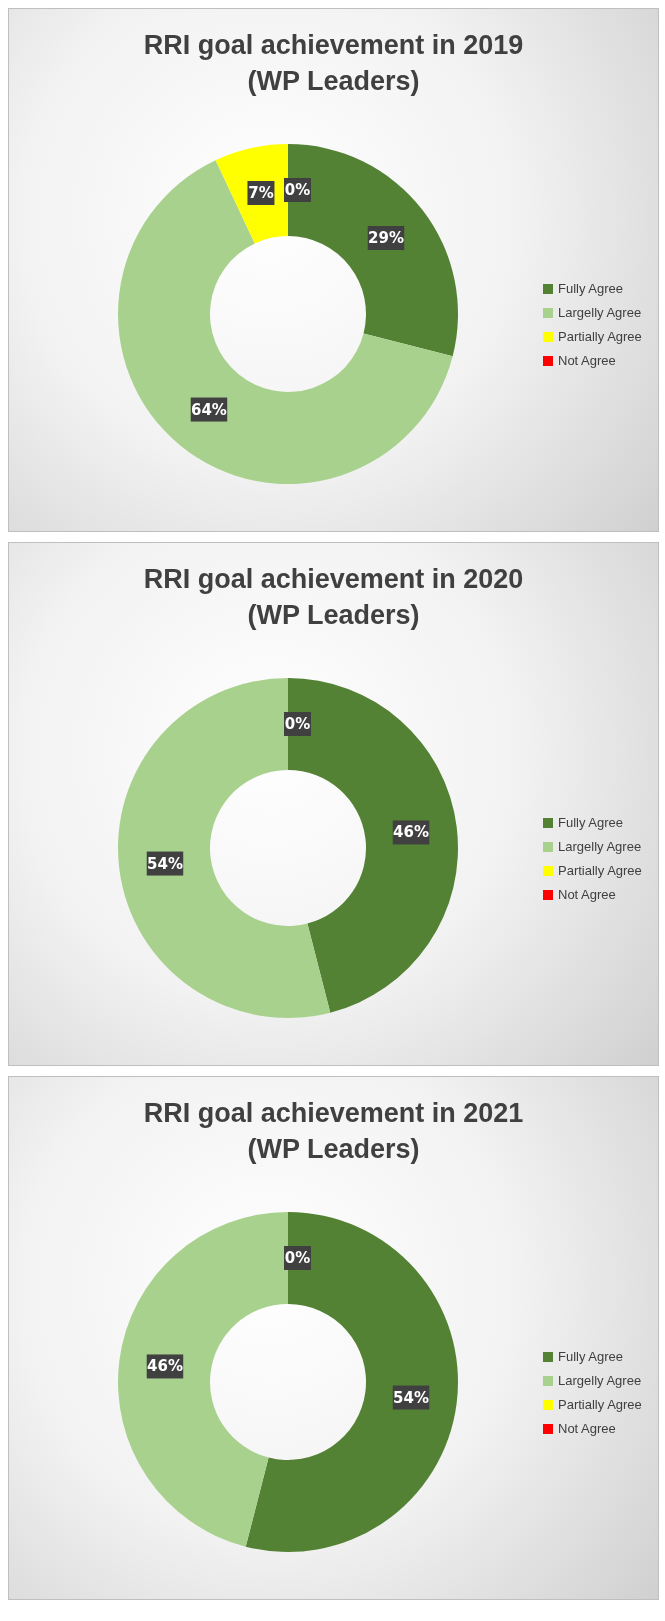 The width and height of the screenshot is (665, 1621). I want to click on data-label: 64%, so click(209, 409).